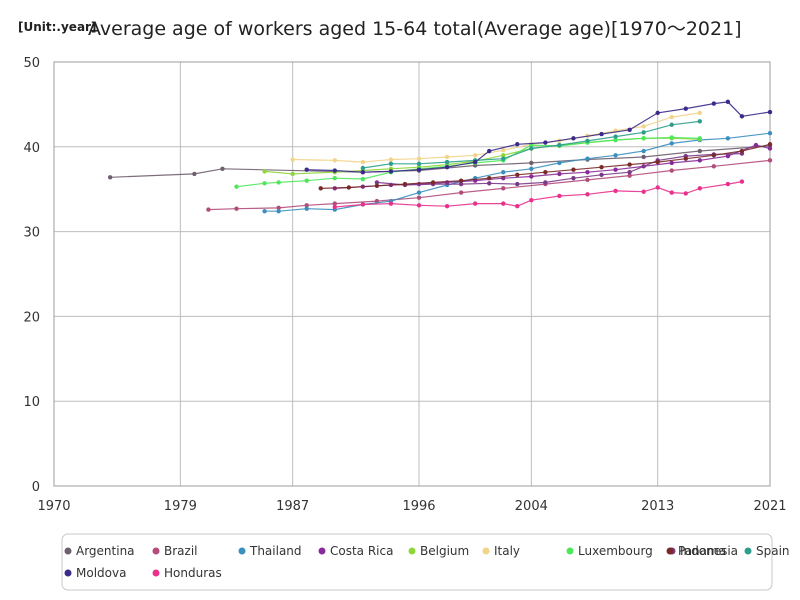 The width and height of the screenshot is (800, 600). What do you see at coordinates (444, 551) in the screenshot?
I see `legend-label: Belgium` at bounding box center [444, 551].